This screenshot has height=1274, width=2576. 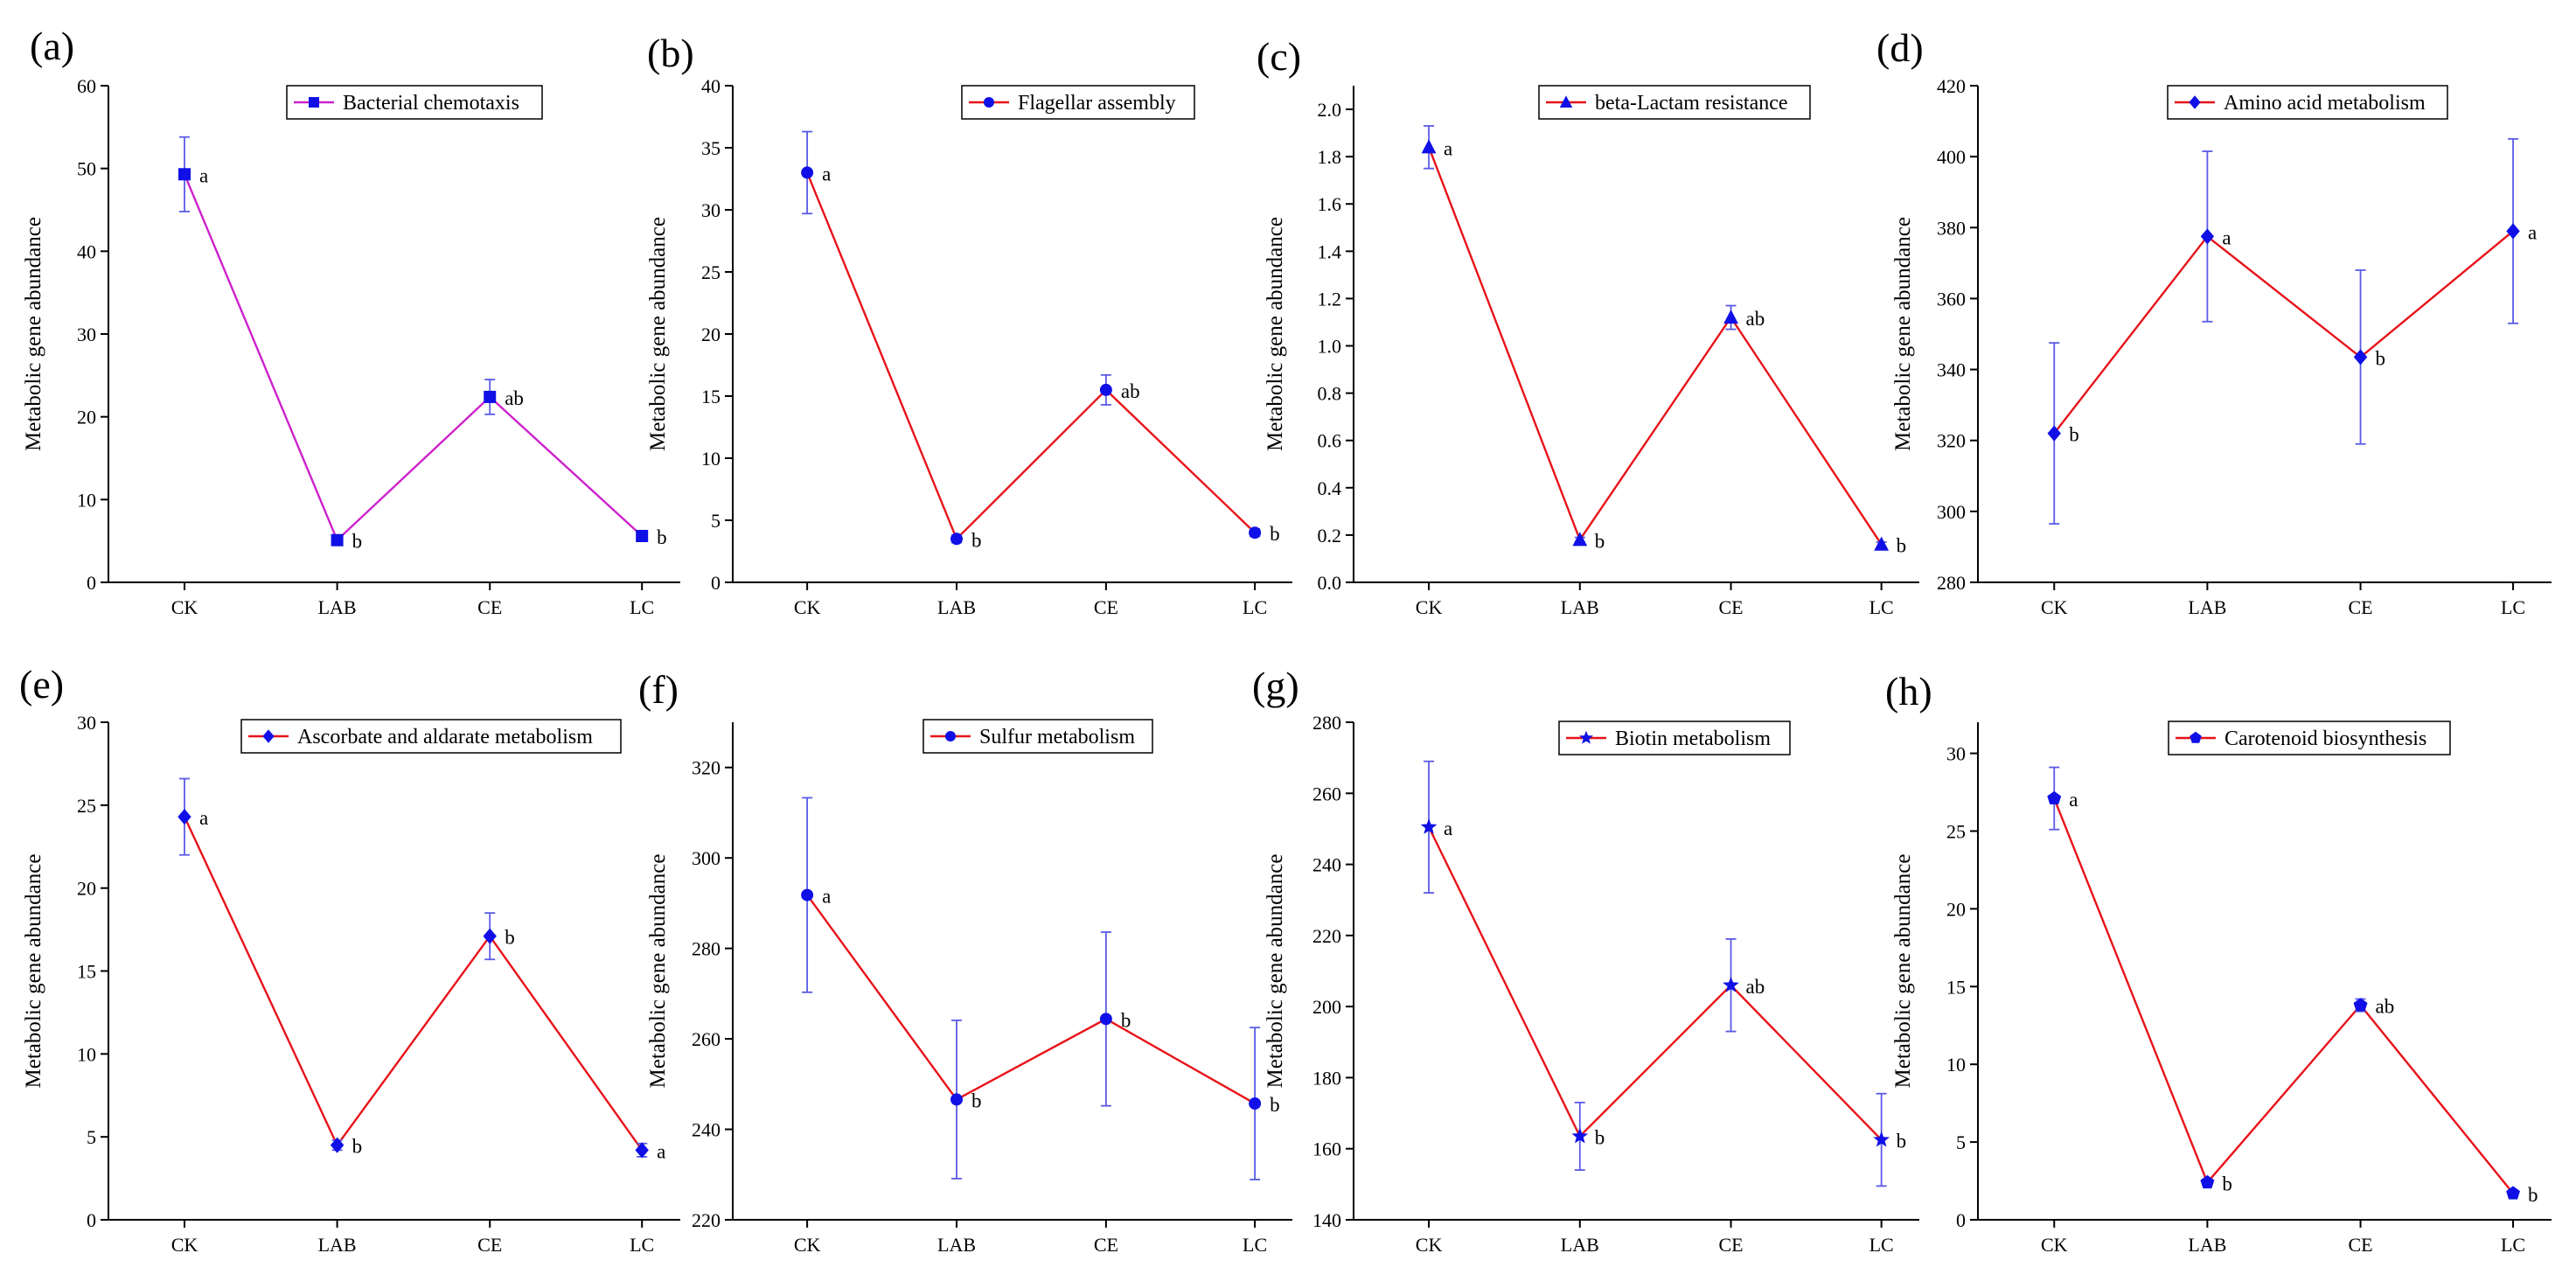 I want to click on y-tick-label: 180, so click(x=1326, y=1078).